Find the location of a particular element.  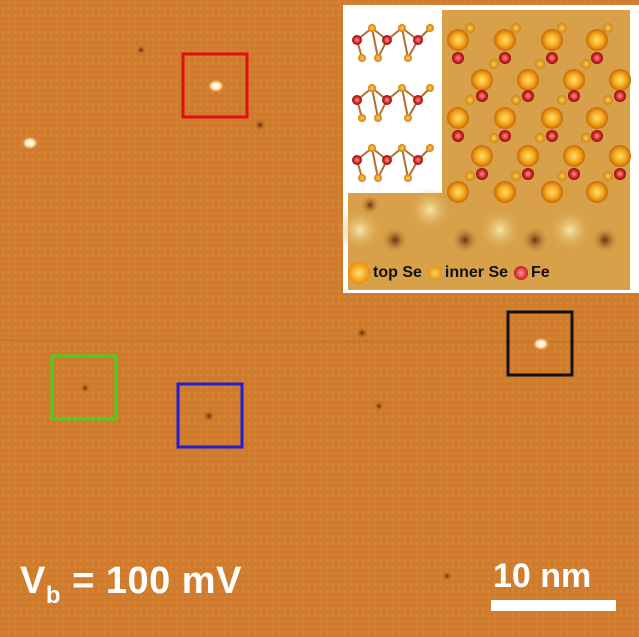

scale-bar-label: 10 nm is located at coordinates (542, 576).